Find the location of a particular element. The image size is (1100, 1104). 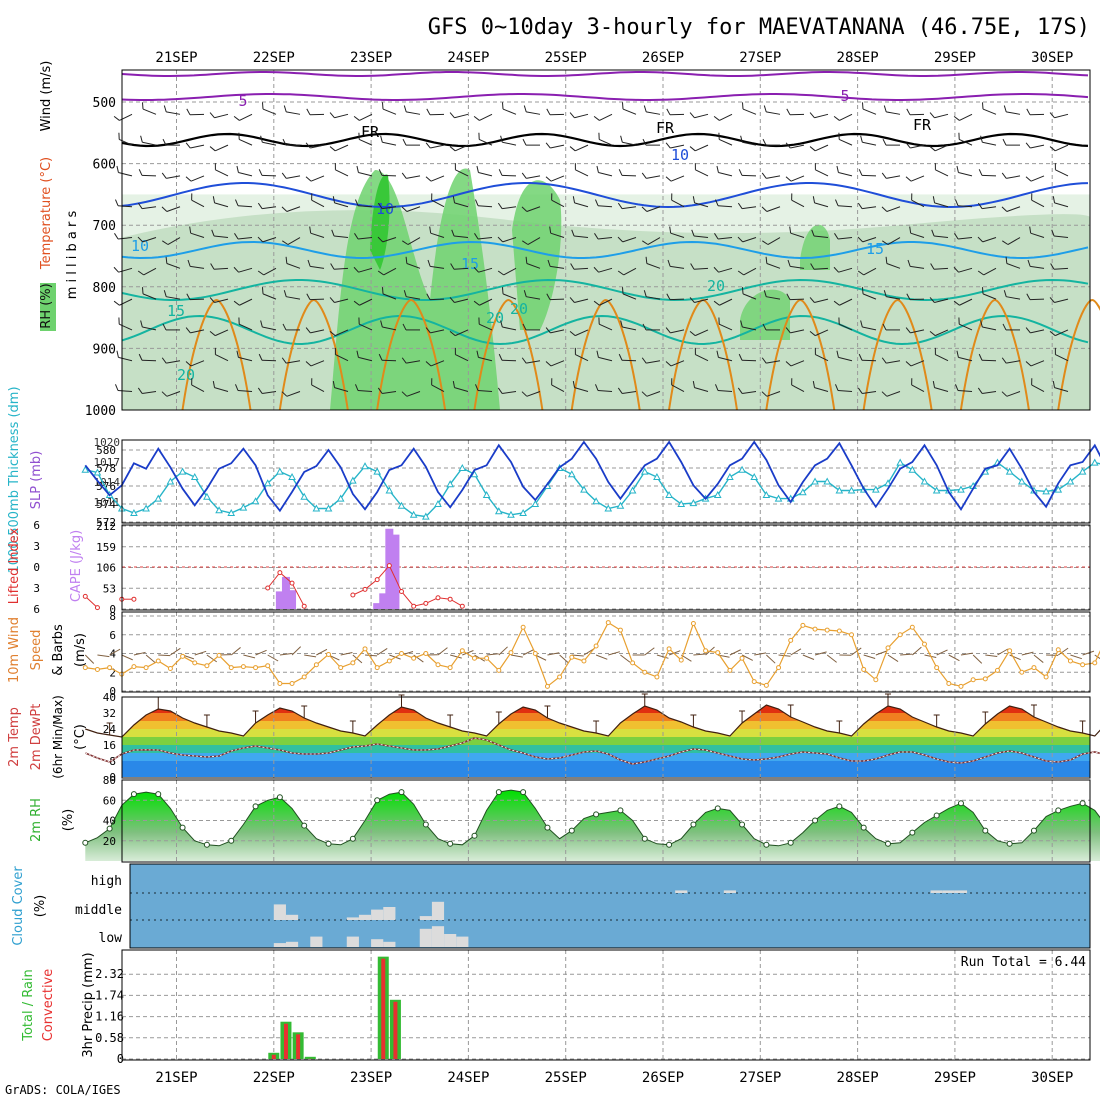

isotherm-label: FR is located at coordinates (665, 128).